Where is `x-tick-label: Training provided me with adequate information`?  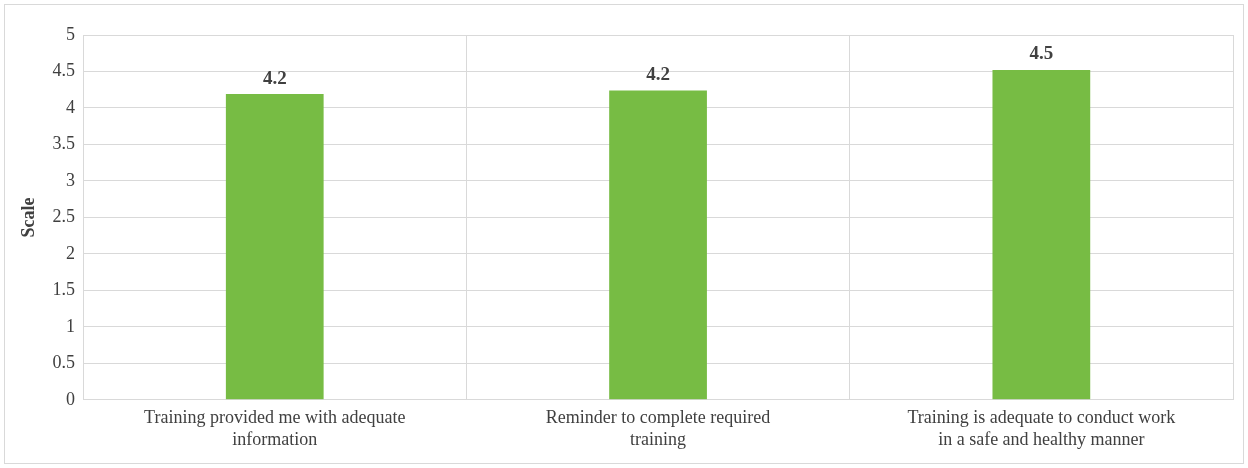
x-tick-label: Training provided me with adequate information is located at coordinates (275, 428).